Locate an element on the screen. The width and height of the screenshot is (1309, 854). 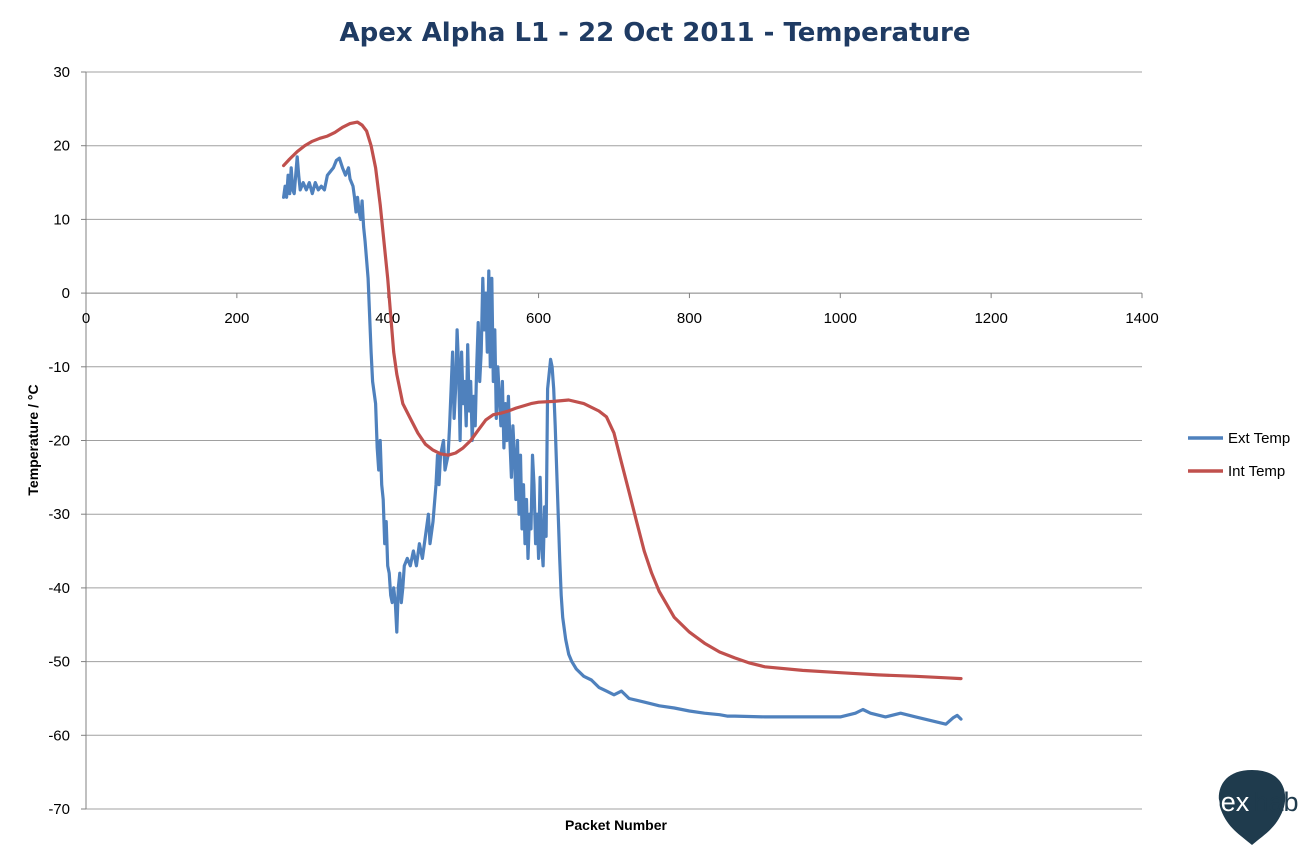
apexhab-logo: apex hab is located at coordinates (1245, 807).